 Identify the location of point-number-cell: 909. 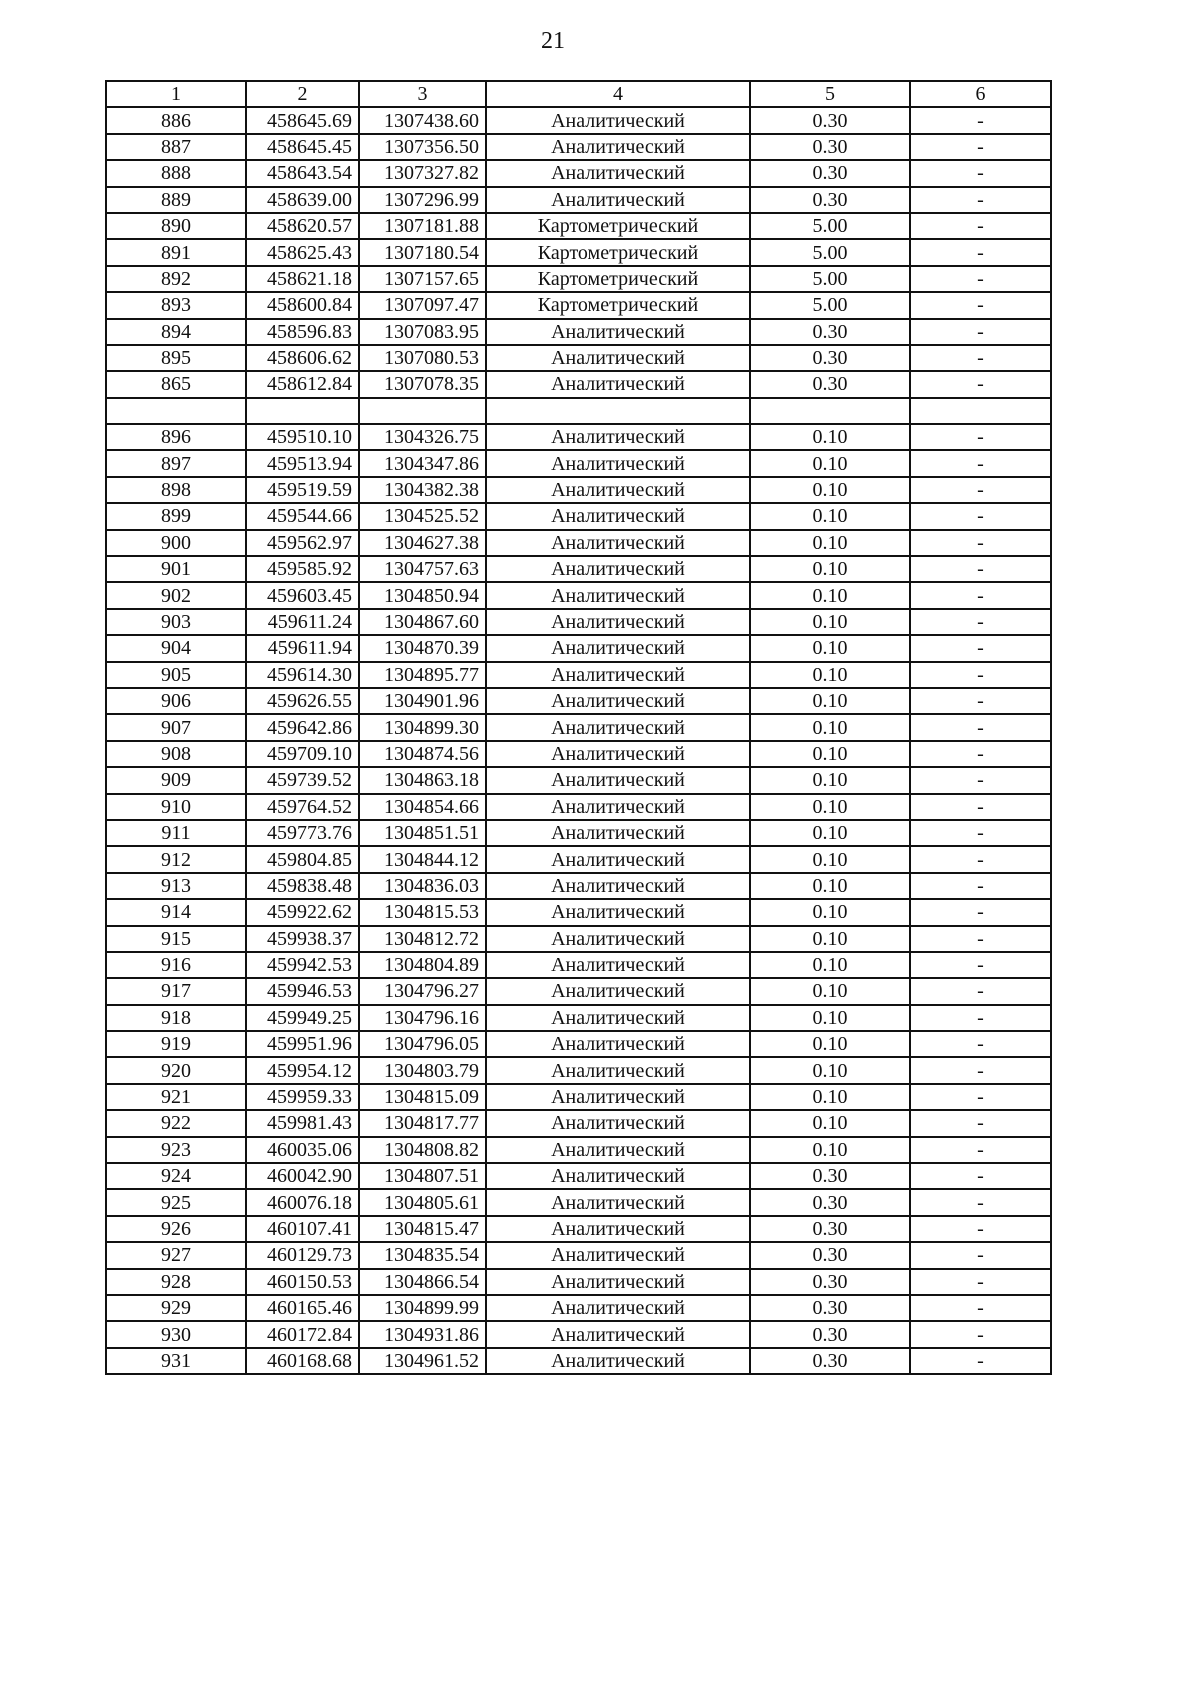
(176, 780).